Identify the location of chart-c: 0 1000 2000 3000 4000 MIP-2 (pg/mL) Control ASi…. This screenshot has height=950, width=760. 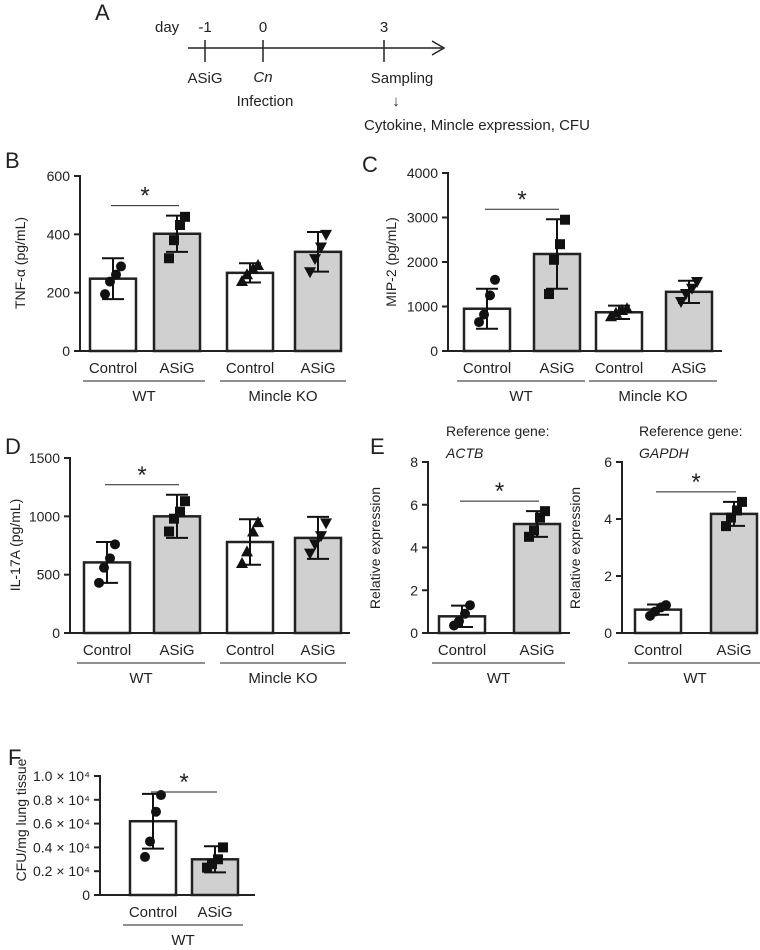
(552, 285).